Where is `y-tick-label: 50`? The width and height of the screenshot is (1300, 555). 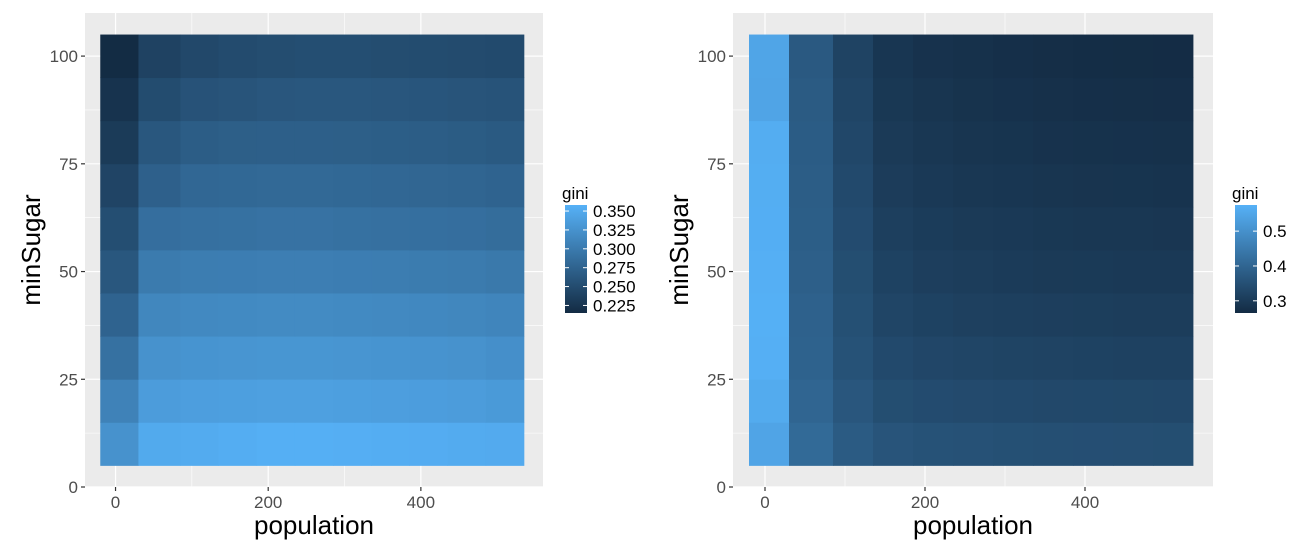 y-tick-label: 50 is located at coordinates (68, 272).